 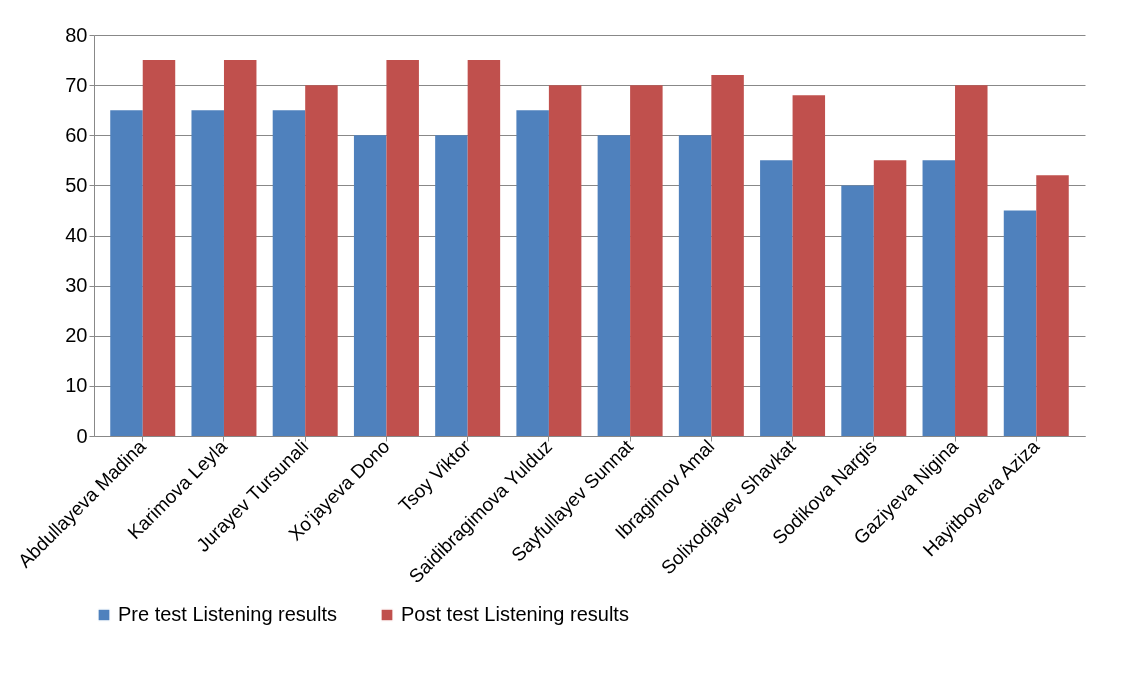 I want to click on y-tick-label: 80, so click(x=76, y=34).